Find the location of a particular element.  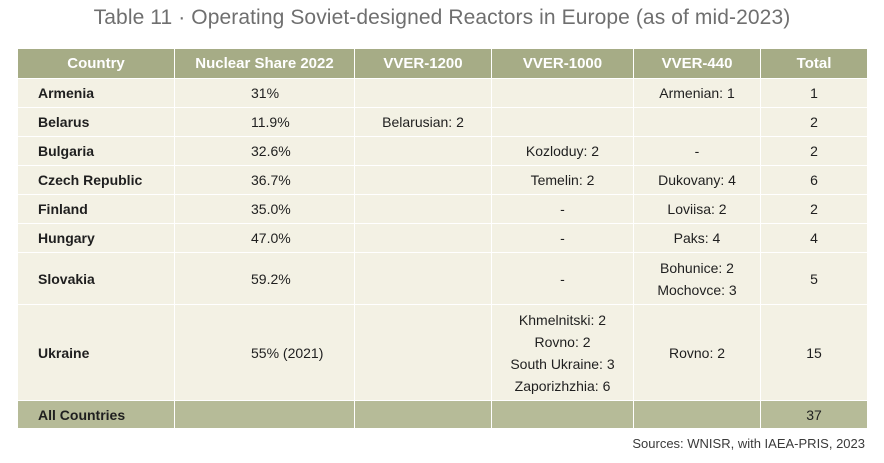

reactor-entry: Zaporizhzhia: 6 is located at coordinates (562, 385).